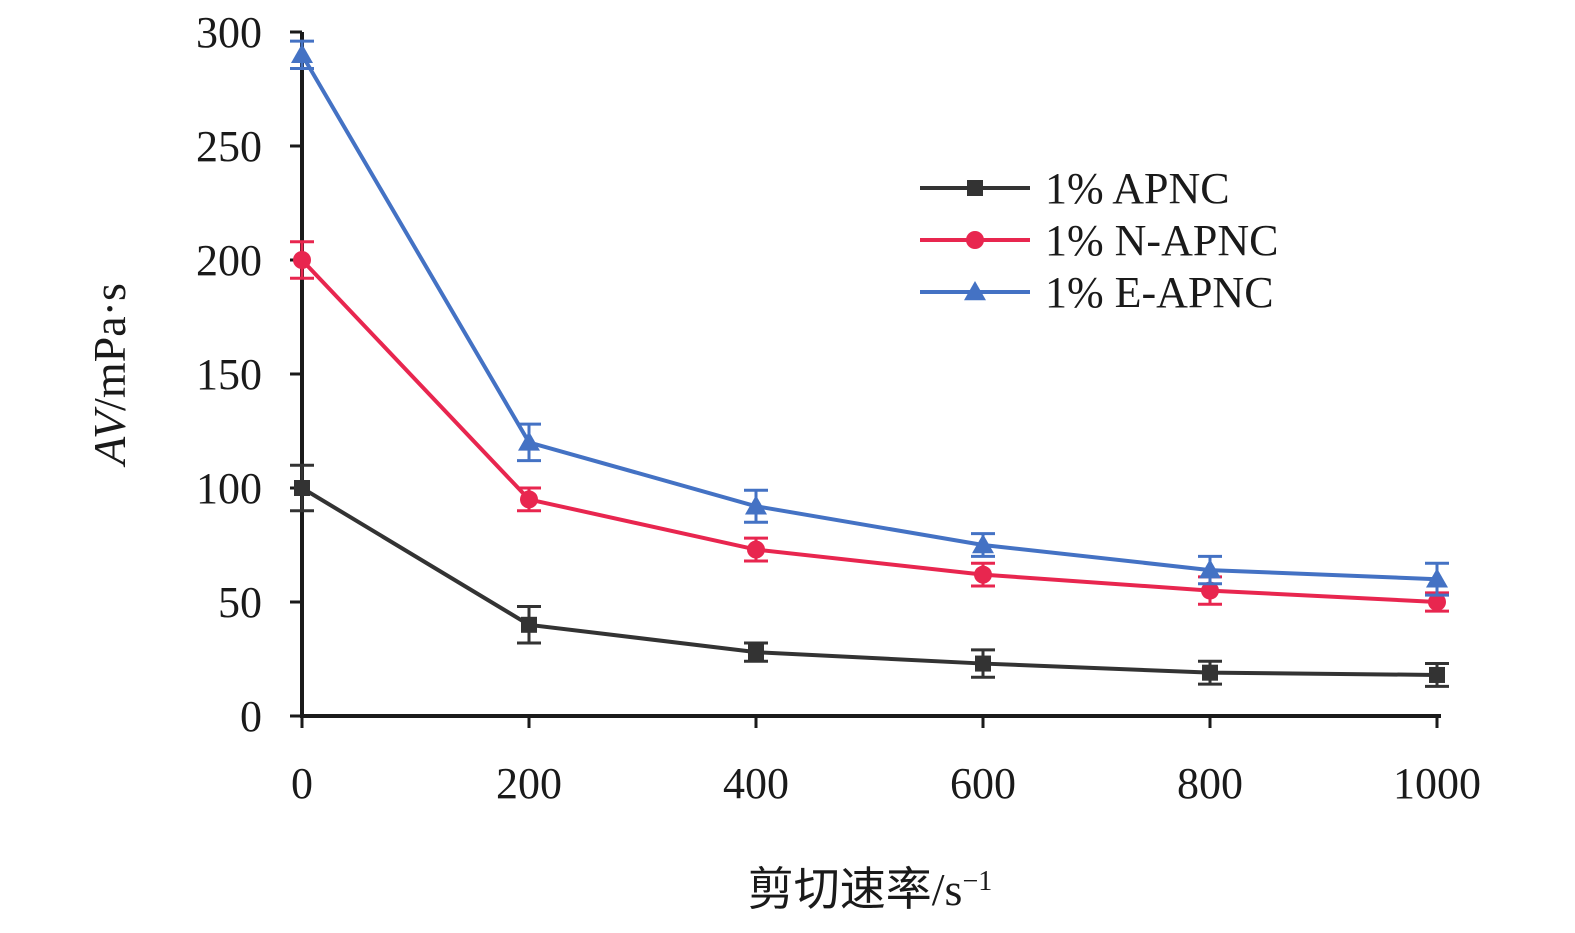 The width and height of the screenshot is (1575, 933). I want to click on y-tick-label: 250, so click(229, 146).